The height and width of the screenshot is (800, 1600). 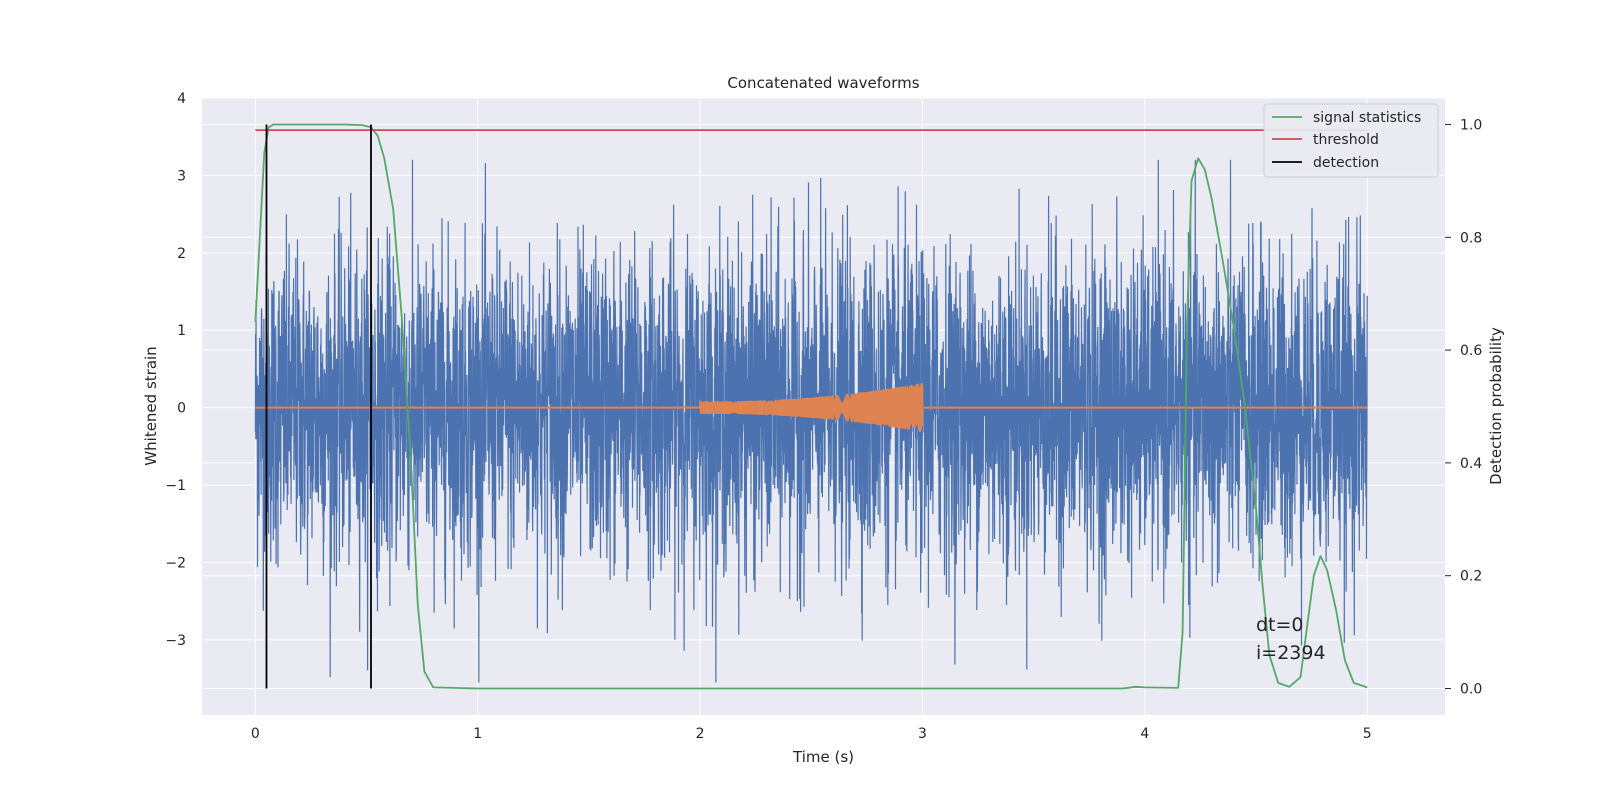 I want to click on y-tick-label: 3, so click(x=181, y=176).